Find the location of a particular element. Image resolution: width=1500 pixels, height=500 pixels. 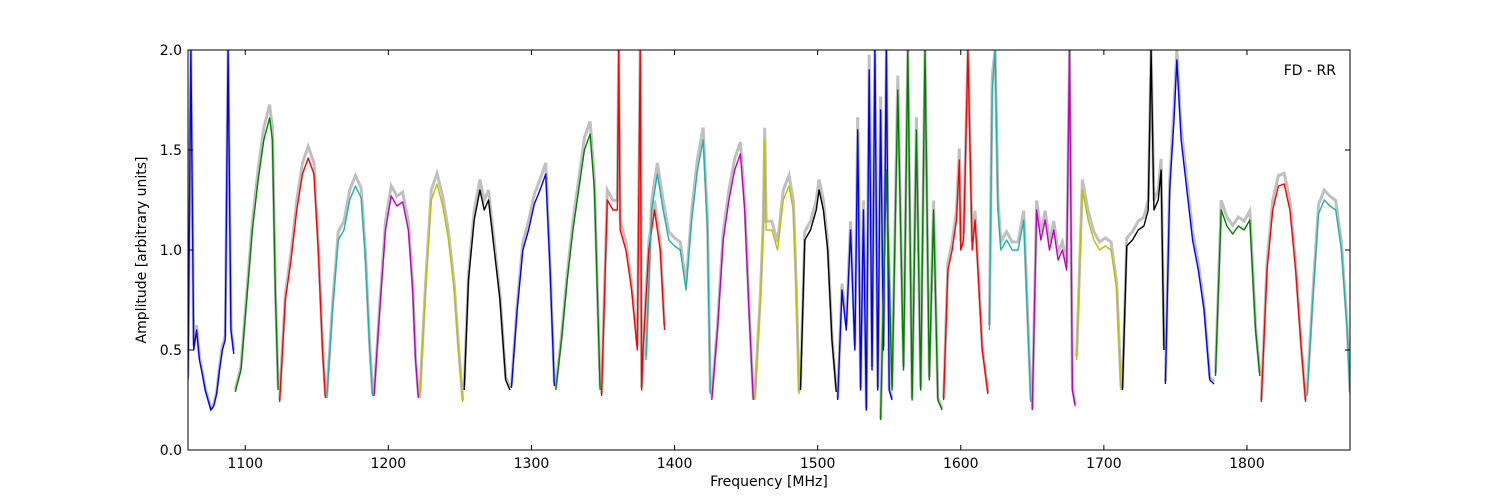

y-tick-label: 1.5 is located at coordinates (171, 151).